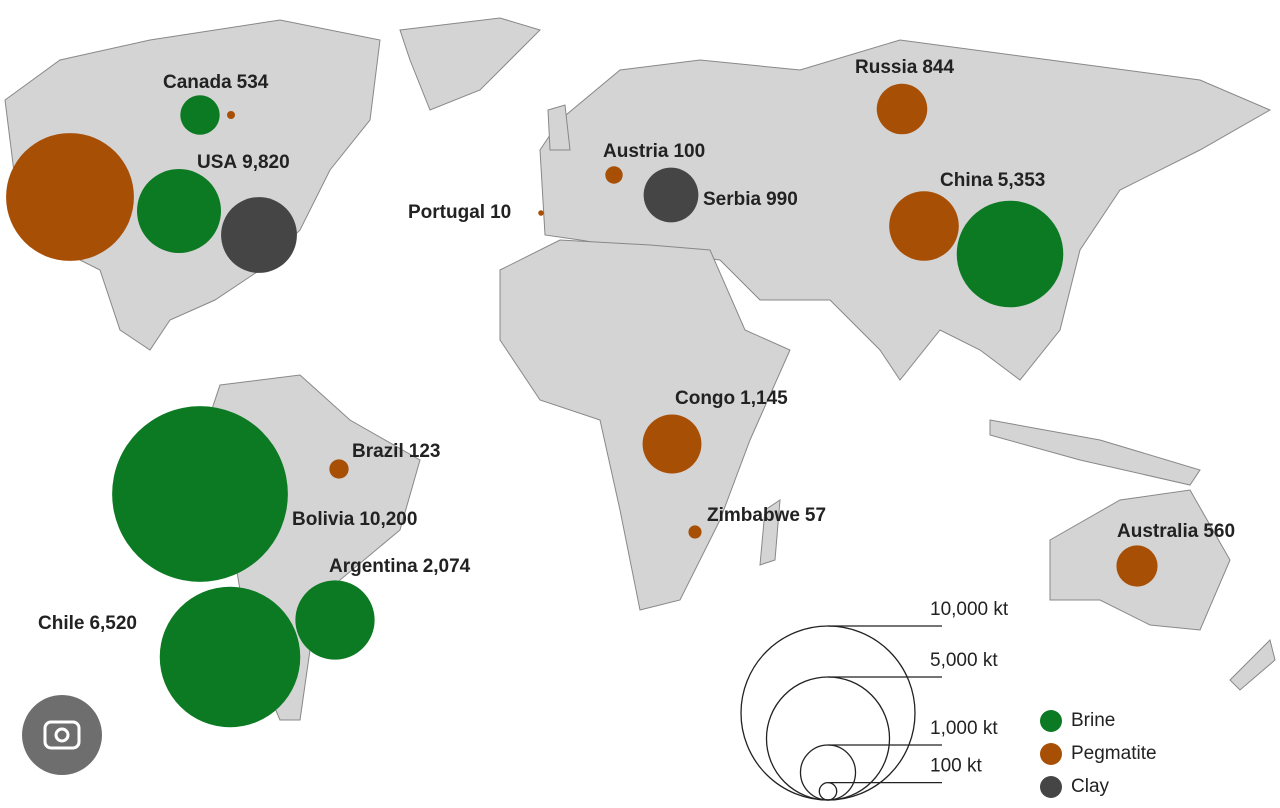 The width and height of the screenshot is (1280, 808). I want to click on size-legend-label: 100 kt, so click(956, 766).